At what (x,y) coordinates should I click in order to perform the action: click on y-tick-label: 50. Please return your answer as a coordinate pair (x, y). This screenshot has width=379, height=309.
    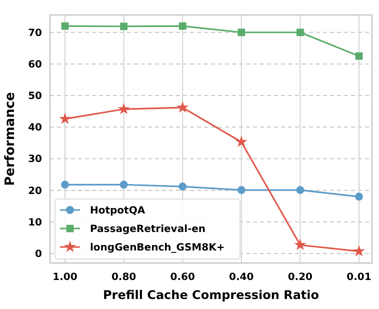
    Looking at the image, I should click on (35, 96).